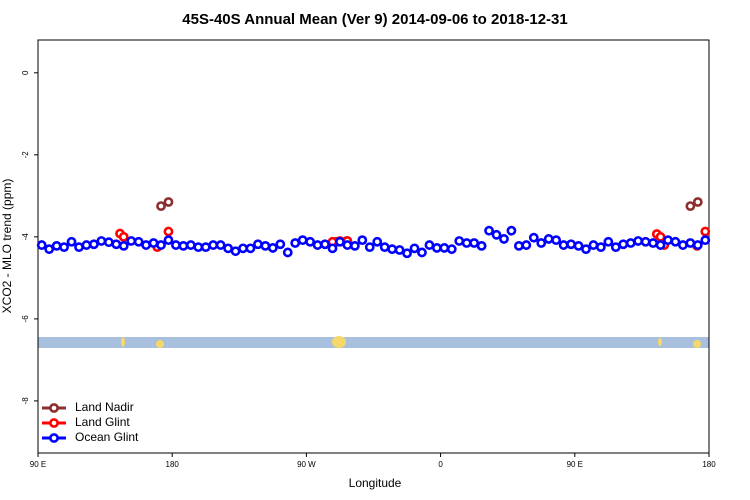 The width and height of the screenshot is (750, 500). I want to click on legend-label: Ocean Glint, so click(107, 437).